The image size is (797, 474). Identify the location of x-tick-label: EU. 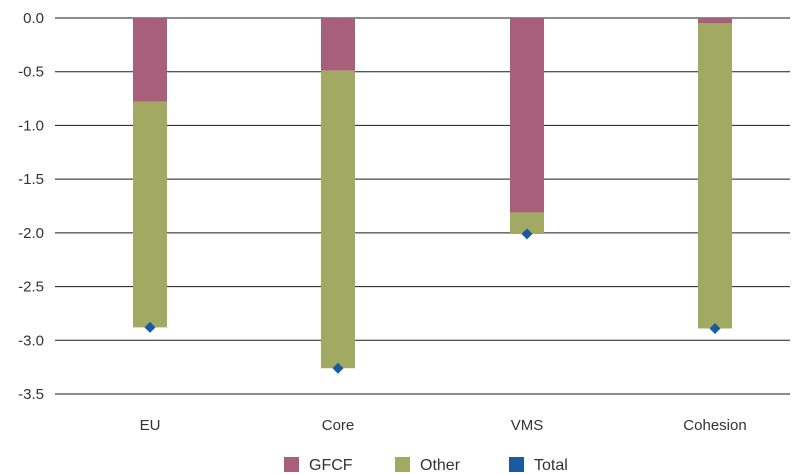
(150, 425).